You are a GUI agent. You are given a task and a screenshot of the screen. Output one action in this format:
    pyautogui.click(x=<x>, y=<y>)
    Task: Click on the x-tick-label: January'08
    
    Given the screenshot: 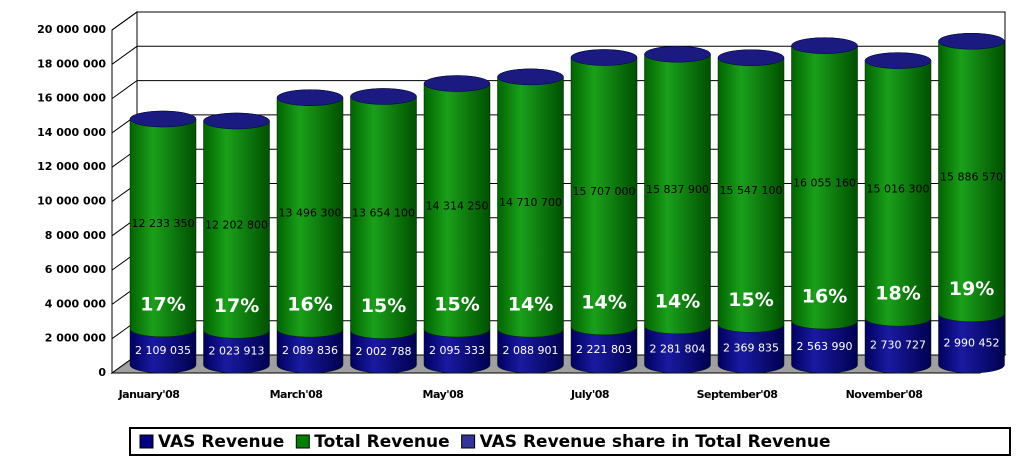 What is the action you would take?
    pyautogui.click(x=149, y=394)
    